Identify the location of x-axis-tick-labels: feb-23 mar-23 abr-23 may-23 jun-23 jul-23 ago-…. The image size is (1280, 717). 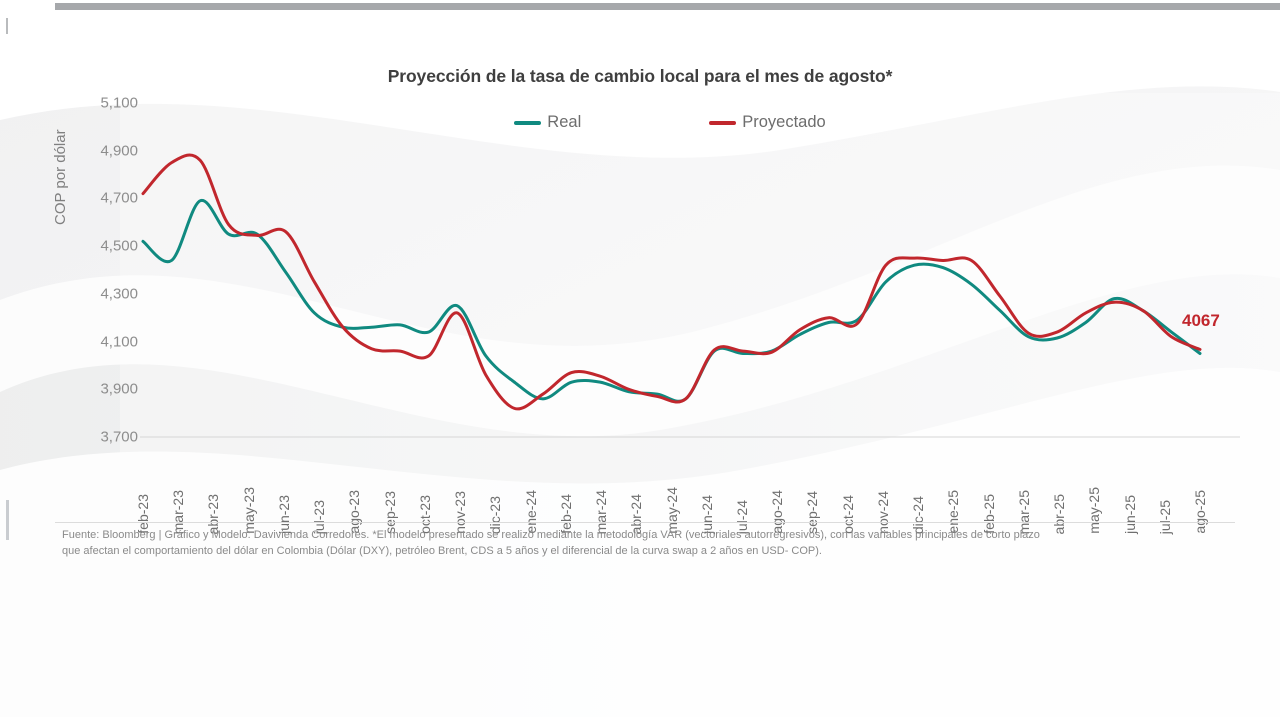
(640, 489).